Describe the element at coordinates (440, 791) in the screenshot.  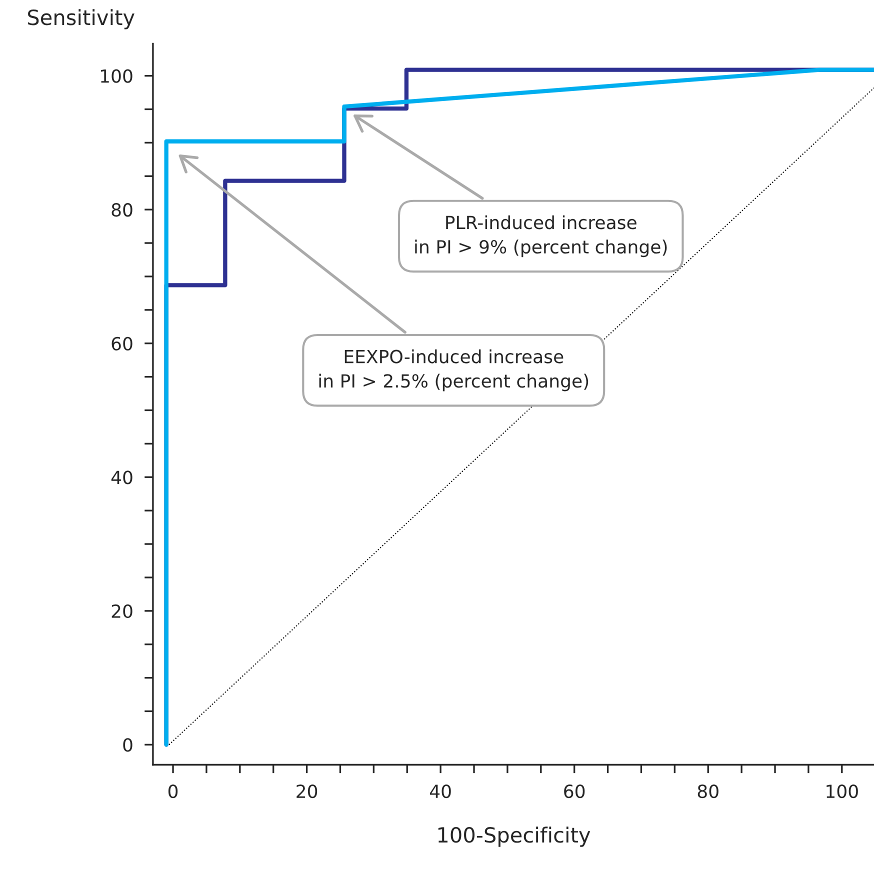
I see `x-tick-label: 40` at that location.